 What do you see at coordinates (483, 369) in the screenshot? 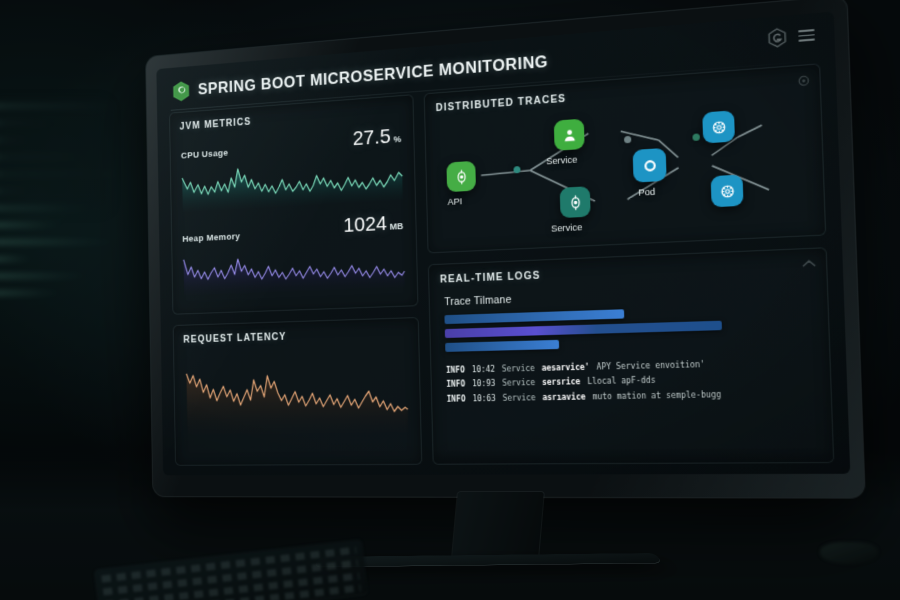
I see `log-timestamp: 10:42` at bounding box center [483, 369].